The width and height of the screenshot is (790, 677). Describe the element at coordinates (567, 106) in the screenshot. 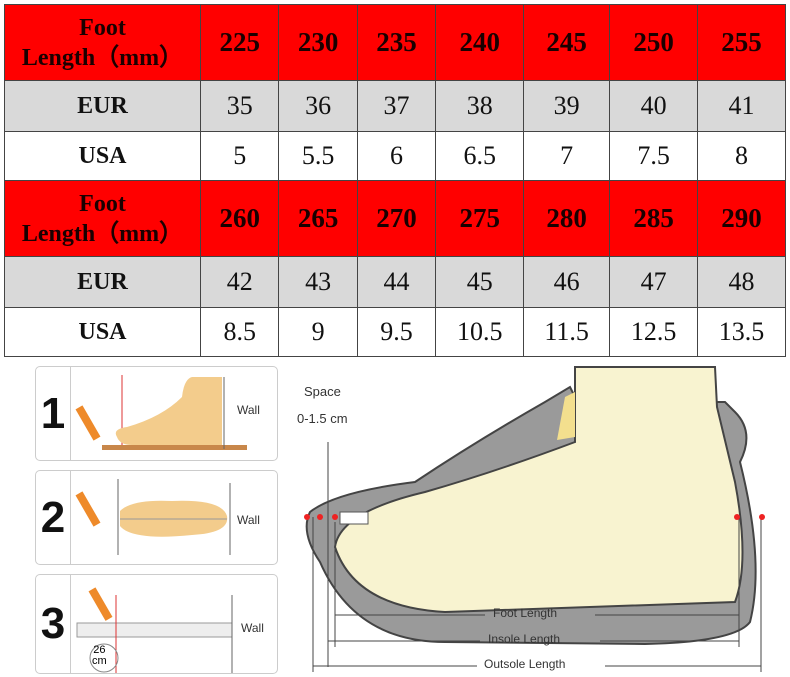

I see `eur-cell: 39` at that location.